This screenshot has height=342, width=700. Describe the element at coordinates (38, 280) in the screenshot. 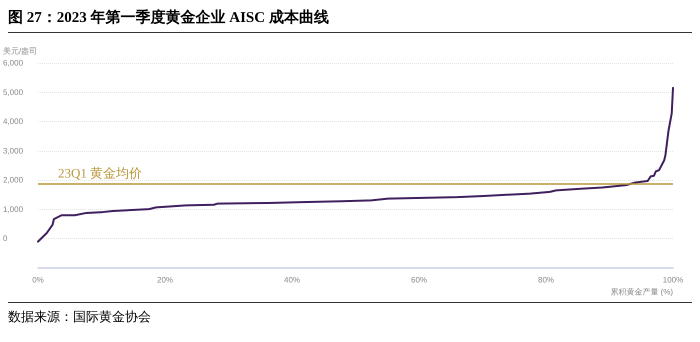

I see `x-tick-label: 0%` at that location.